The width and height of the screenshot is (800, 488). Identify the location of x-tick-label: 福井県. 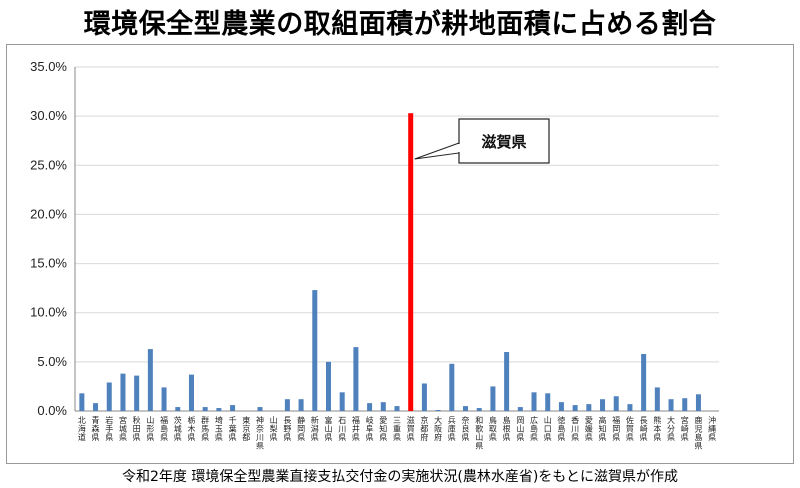
(356, 429).